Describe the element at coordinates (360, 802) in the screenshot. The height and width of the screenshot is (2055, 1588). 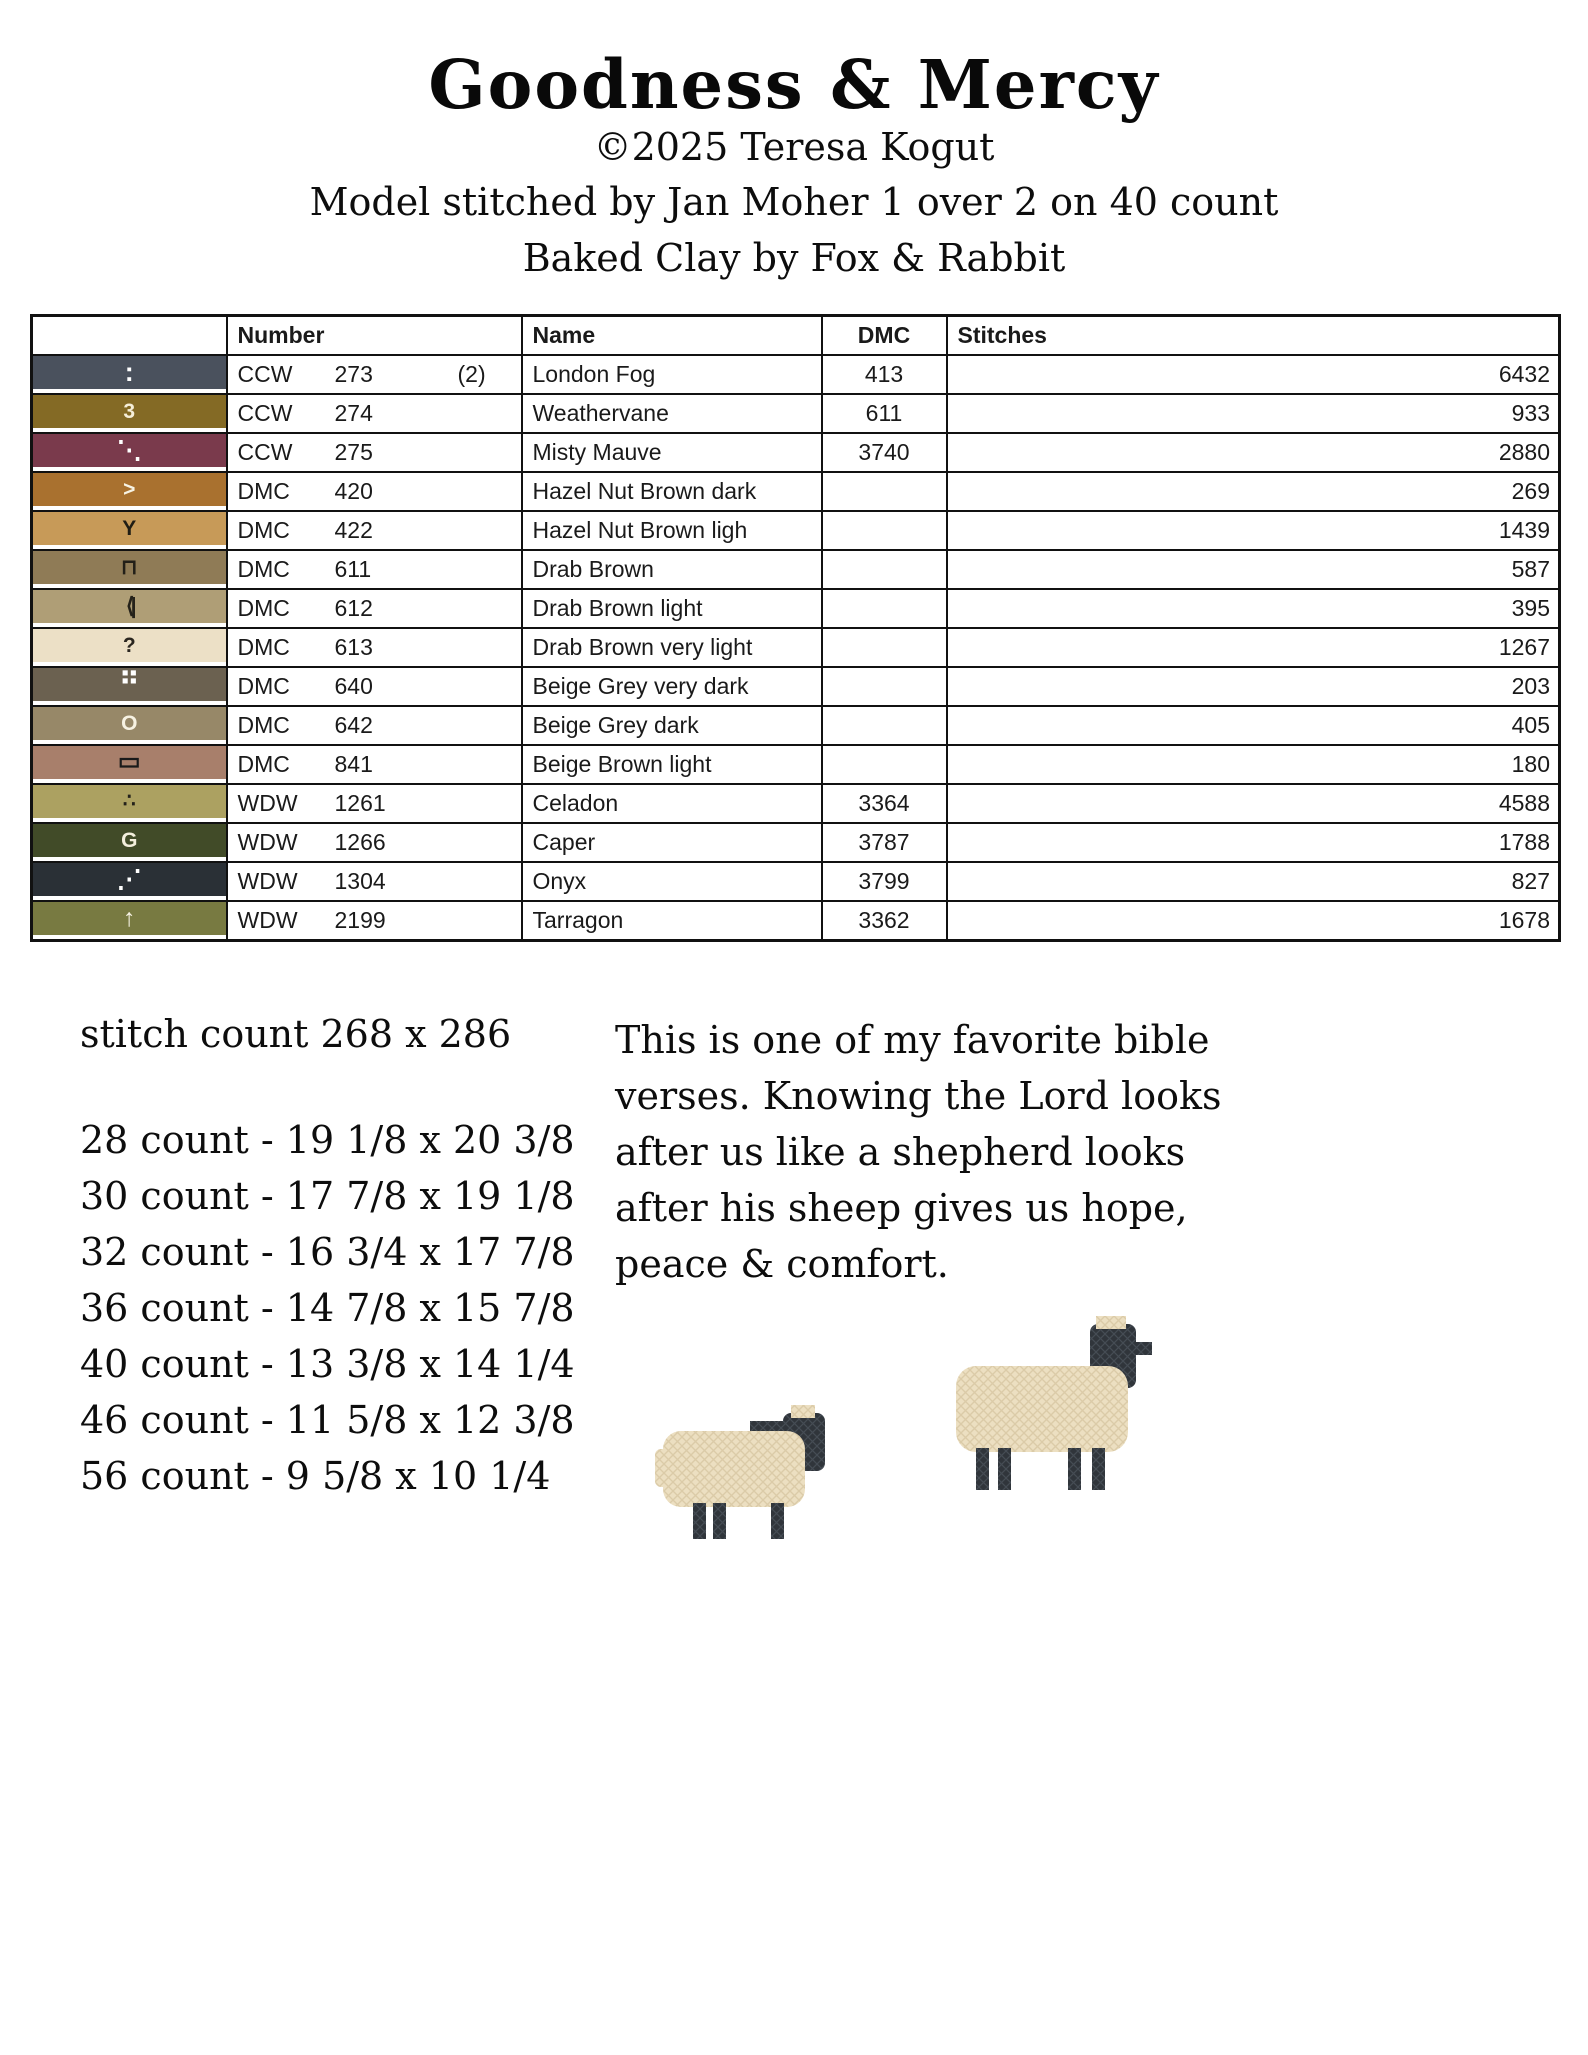
I see `thread-code: 1261` at that location.